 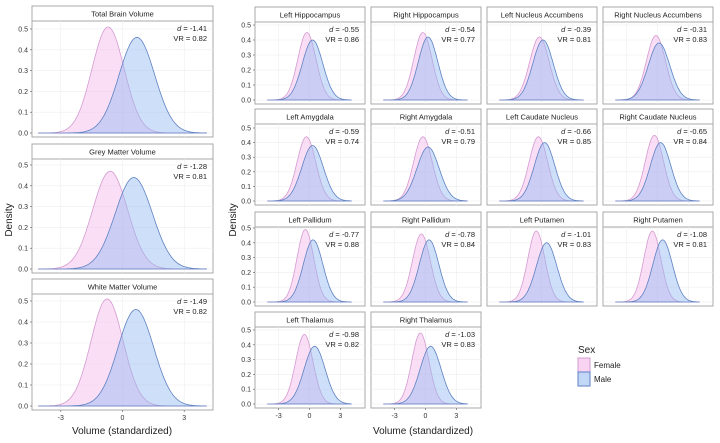 I want to click on facet-title: White Matter Volume, so click(x=123, y=287).